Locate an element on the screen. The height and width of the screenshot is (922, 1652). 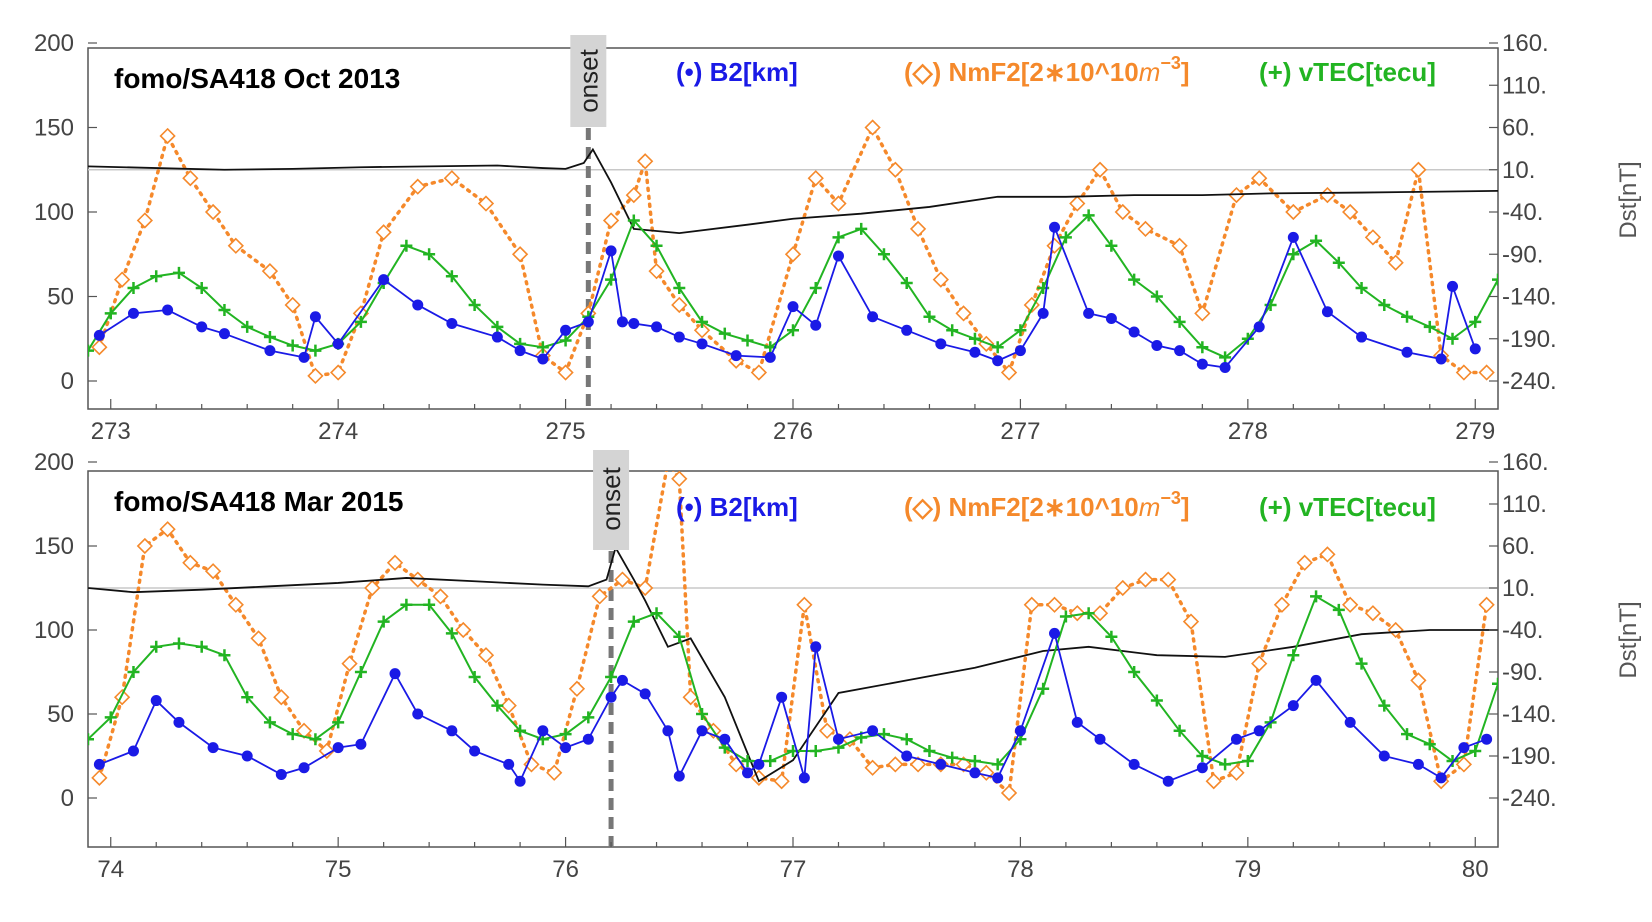
chart-title: fomo/SA418 Mar 2015 is located at coordinates (258, 501).